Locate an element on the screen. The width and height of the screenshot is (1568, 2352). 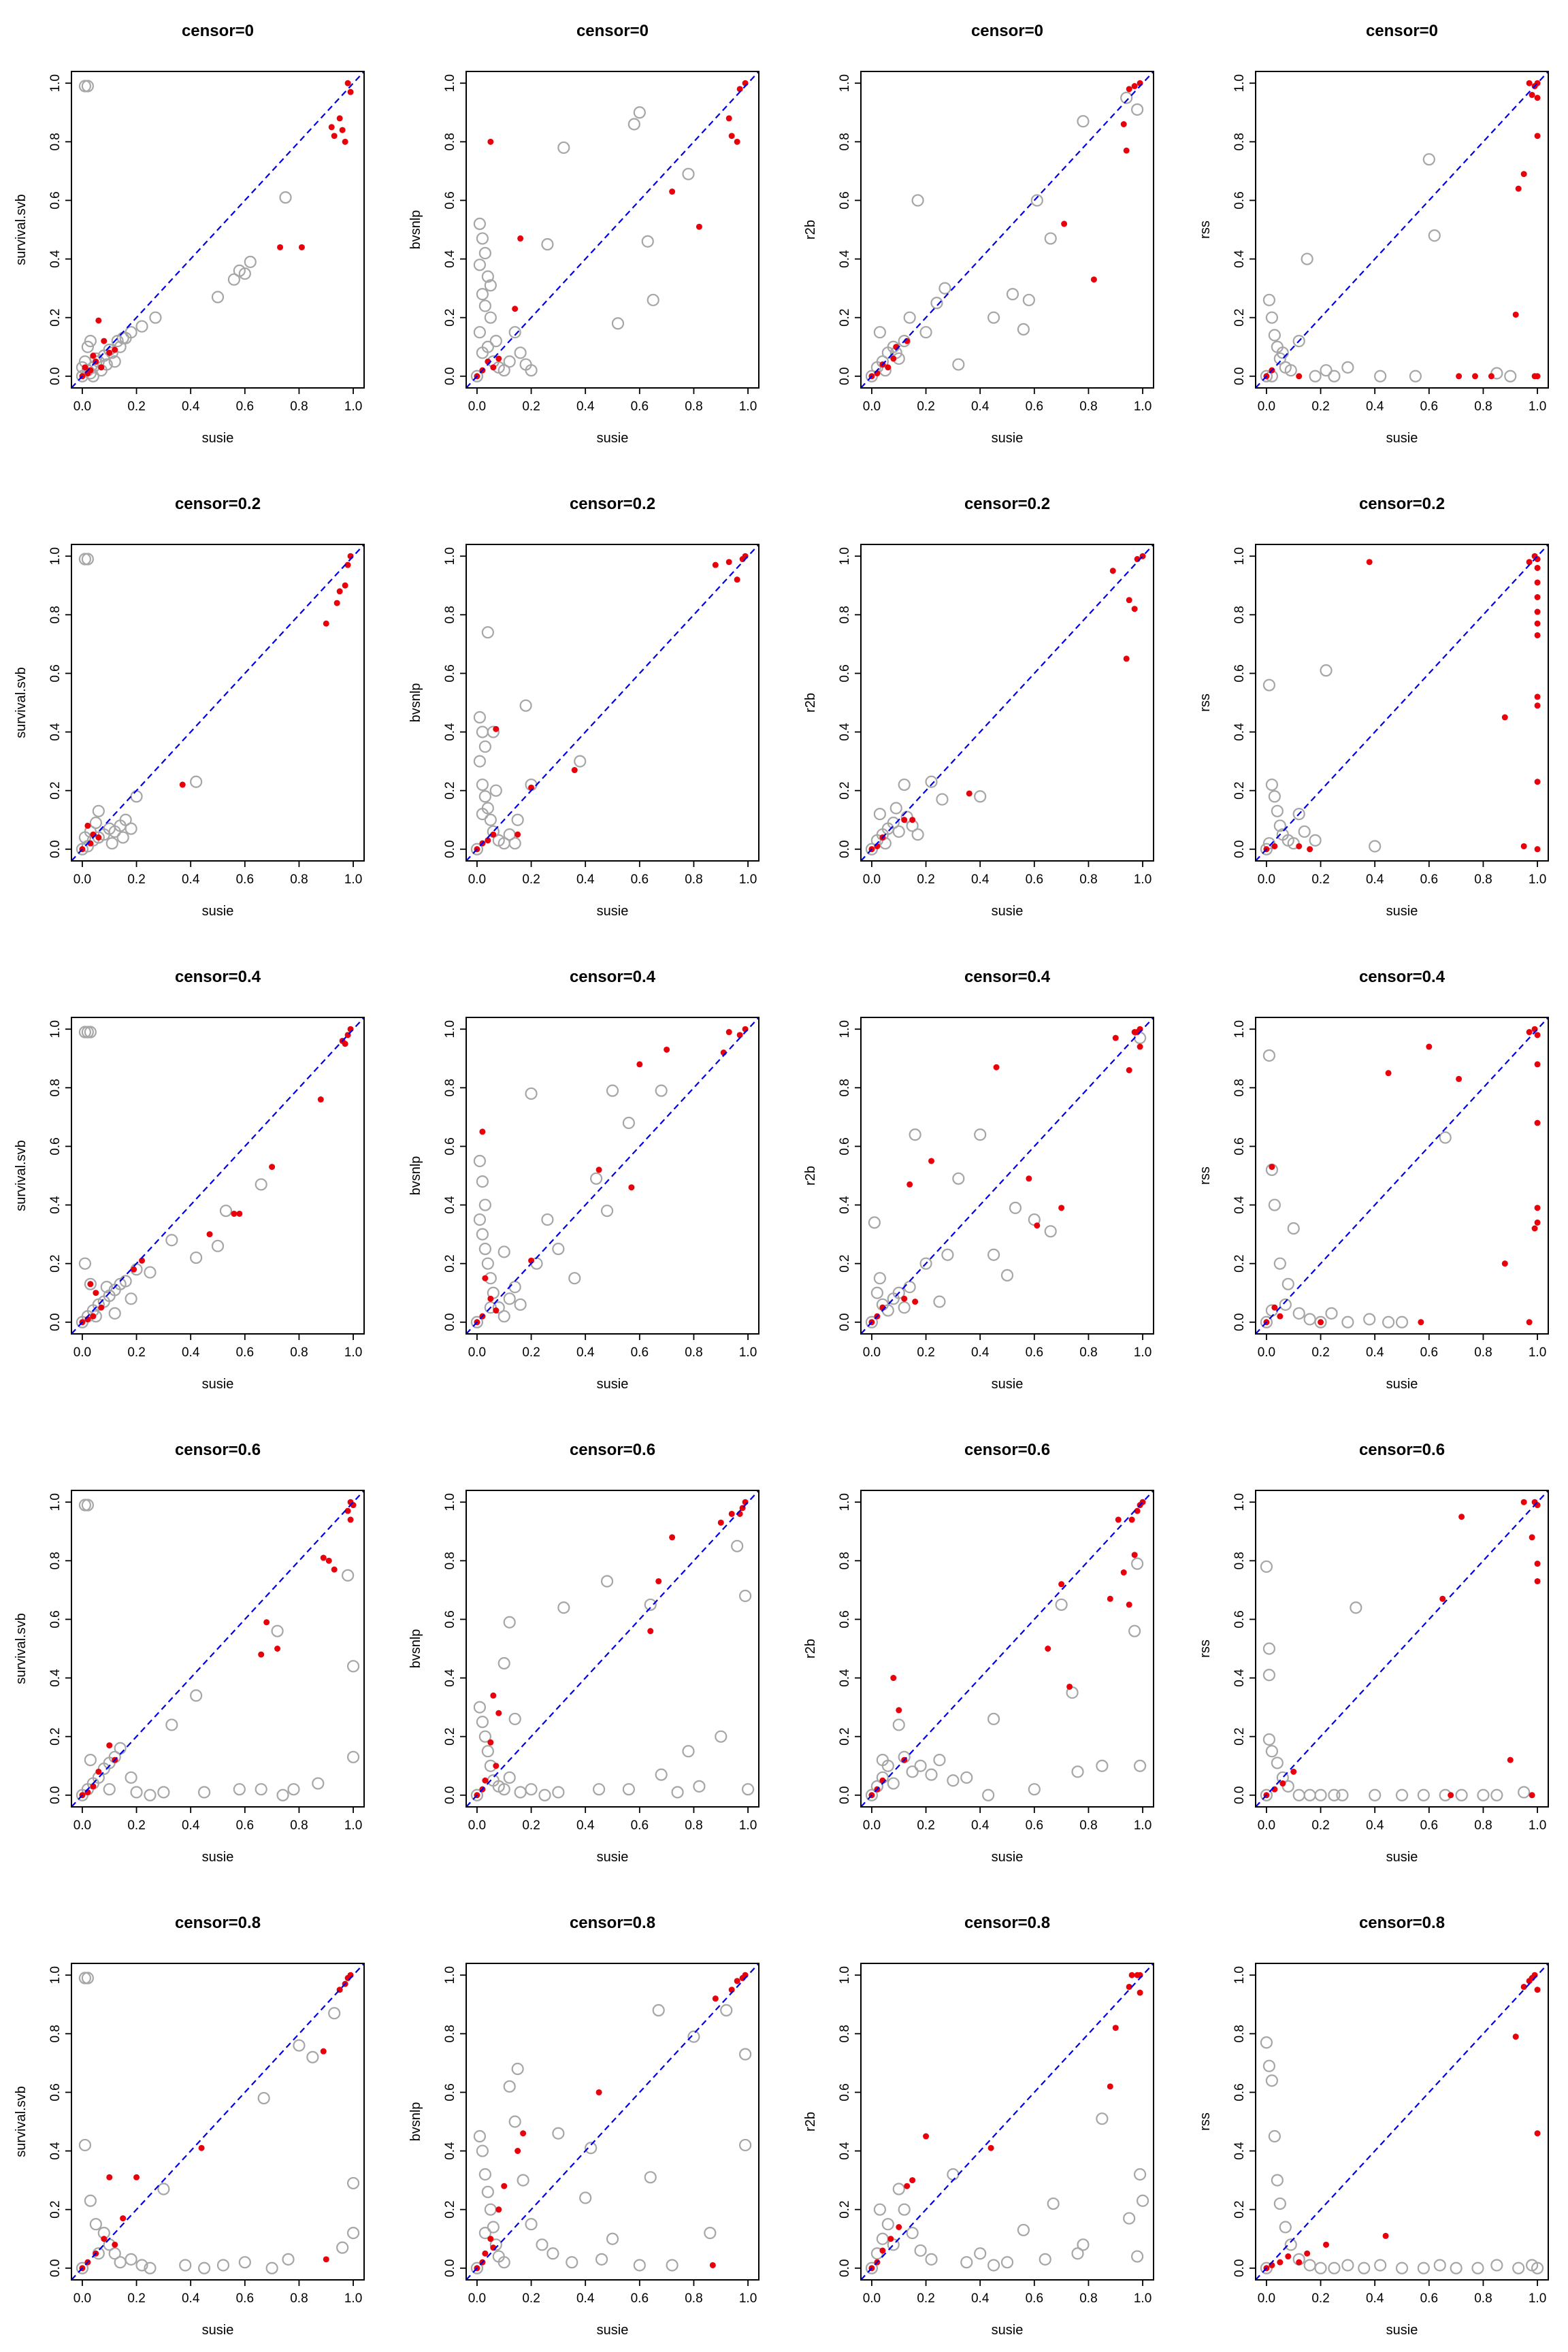
x-tick-label: 0.6 is located at coordinates (245, 1353).